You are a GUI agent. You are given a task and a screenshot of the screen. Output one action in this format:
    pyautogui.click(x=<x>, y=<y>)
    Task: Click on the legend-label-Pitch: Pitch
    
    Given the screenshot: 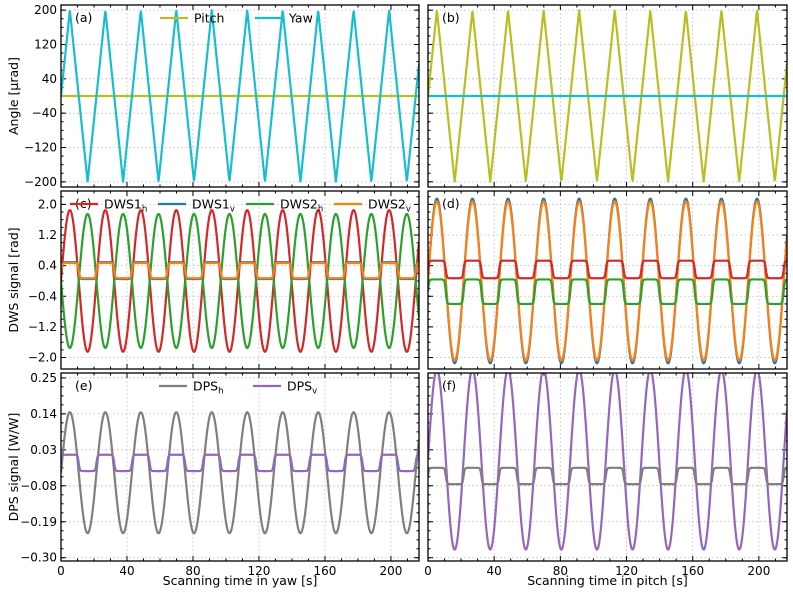 What is the action you would take?
    pyautogui.click(x=209, y=18)
    